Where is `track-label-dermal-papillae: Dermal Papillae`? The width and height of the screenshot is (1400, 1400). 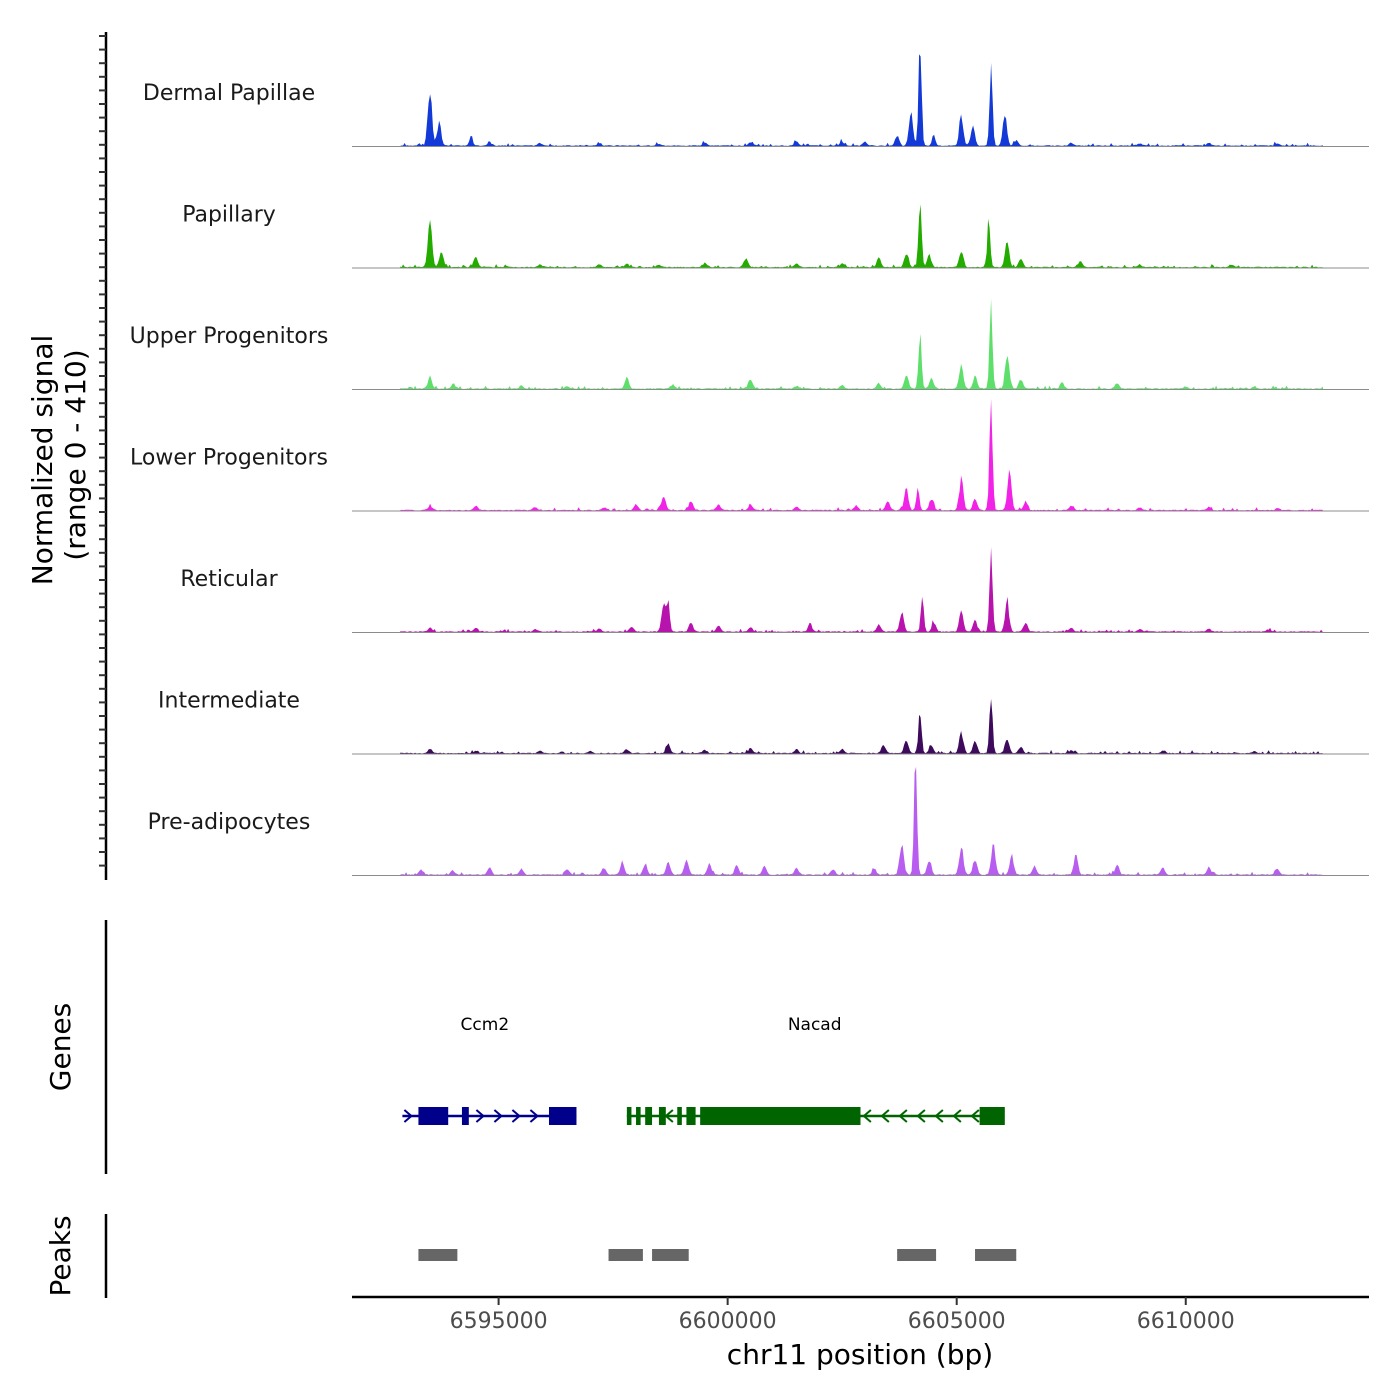
track-label-dermal-papillae: Dermal Papillae is located at coordinates (229, 93).